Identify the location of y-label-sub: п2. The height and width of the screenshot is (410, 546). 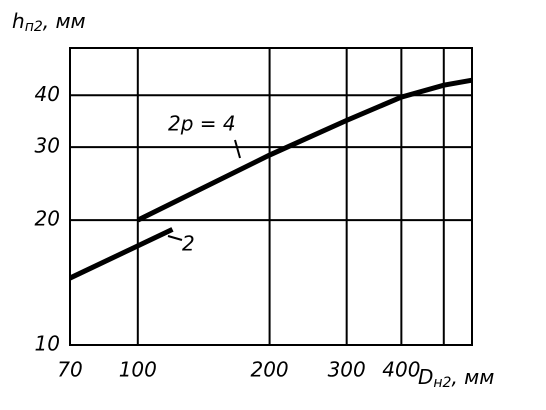
(34, 27).